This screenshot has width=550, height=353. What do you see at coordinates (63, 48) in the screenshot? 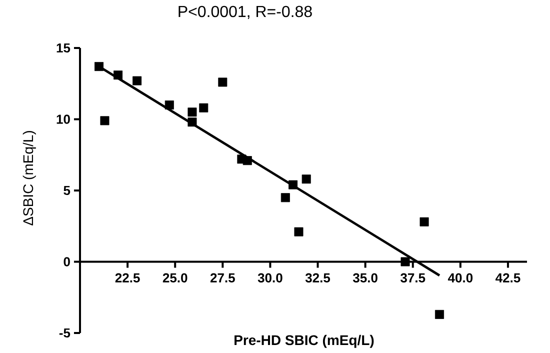
I see `y-tick-label: 15` at bounding box center [63, 48].